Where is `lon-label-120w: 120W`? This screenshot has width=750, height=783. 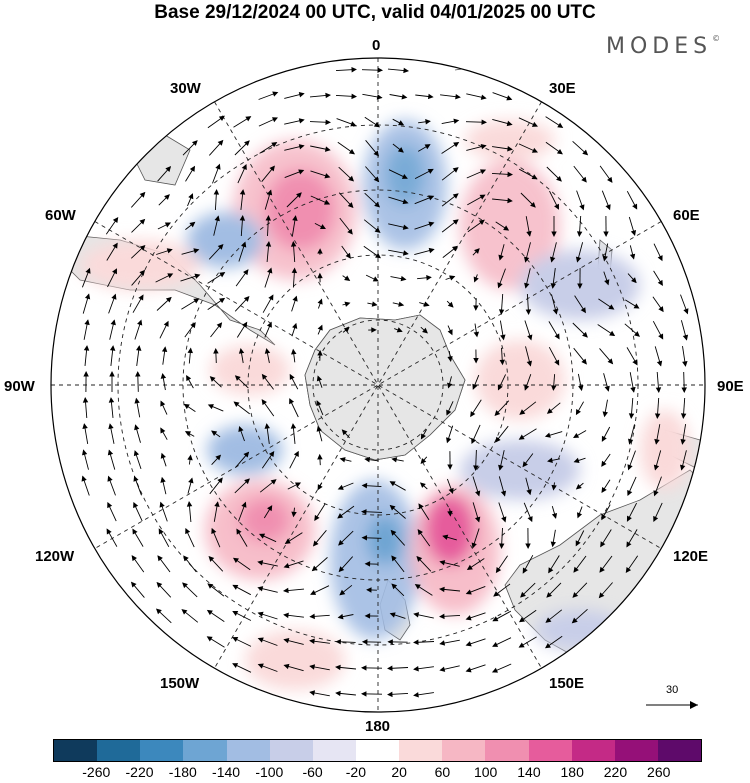
lon-label-120w: 120W is located at coordinates (55, 556).